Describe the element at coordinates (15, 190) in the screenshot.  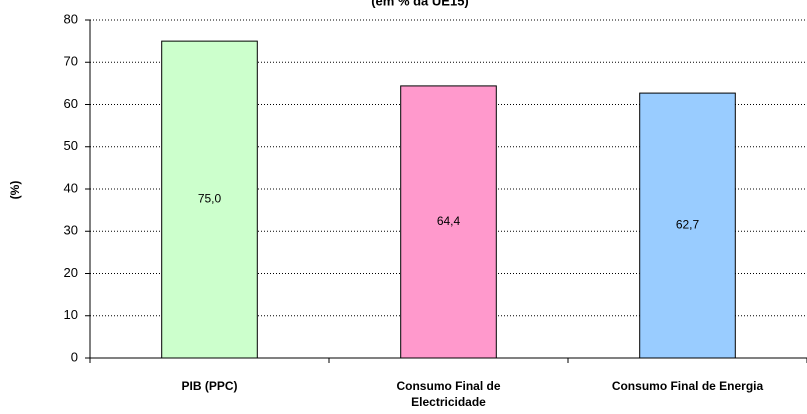
I see `y-axis-label: (%)` at that location.